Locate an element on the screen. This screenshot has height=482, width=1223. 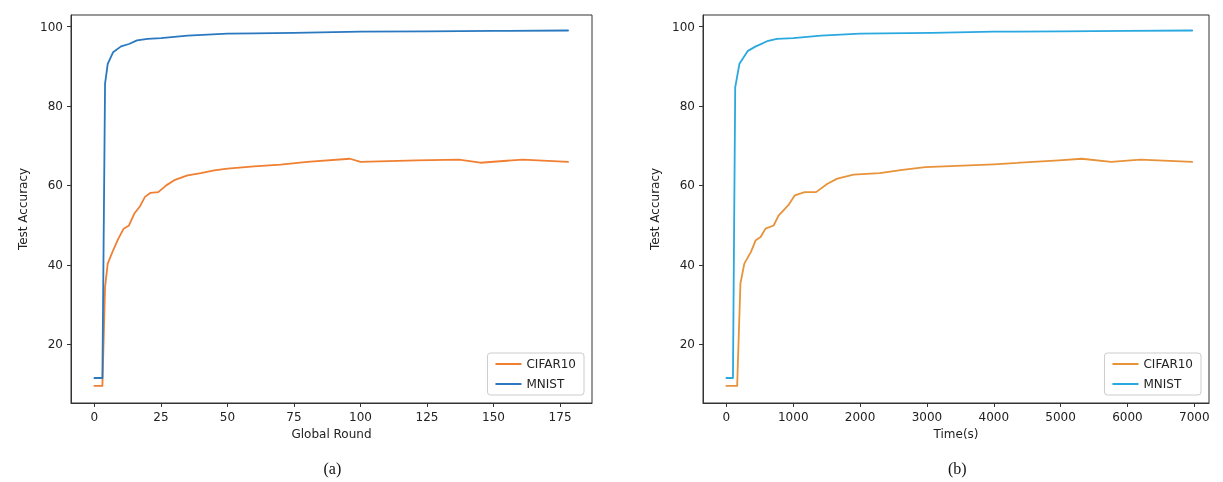
x-tick-label: 50 is located at coordinates (227, 417).